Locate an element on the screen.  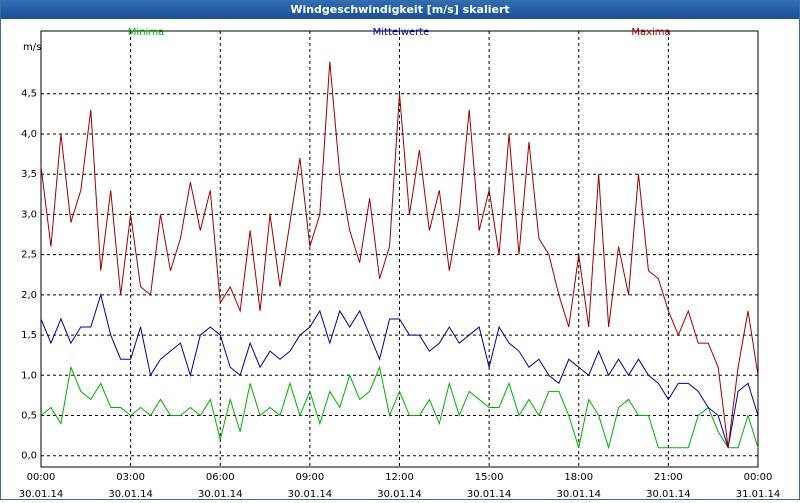
legend-entry: Mittelwerte is located at coordinates (401, 32).